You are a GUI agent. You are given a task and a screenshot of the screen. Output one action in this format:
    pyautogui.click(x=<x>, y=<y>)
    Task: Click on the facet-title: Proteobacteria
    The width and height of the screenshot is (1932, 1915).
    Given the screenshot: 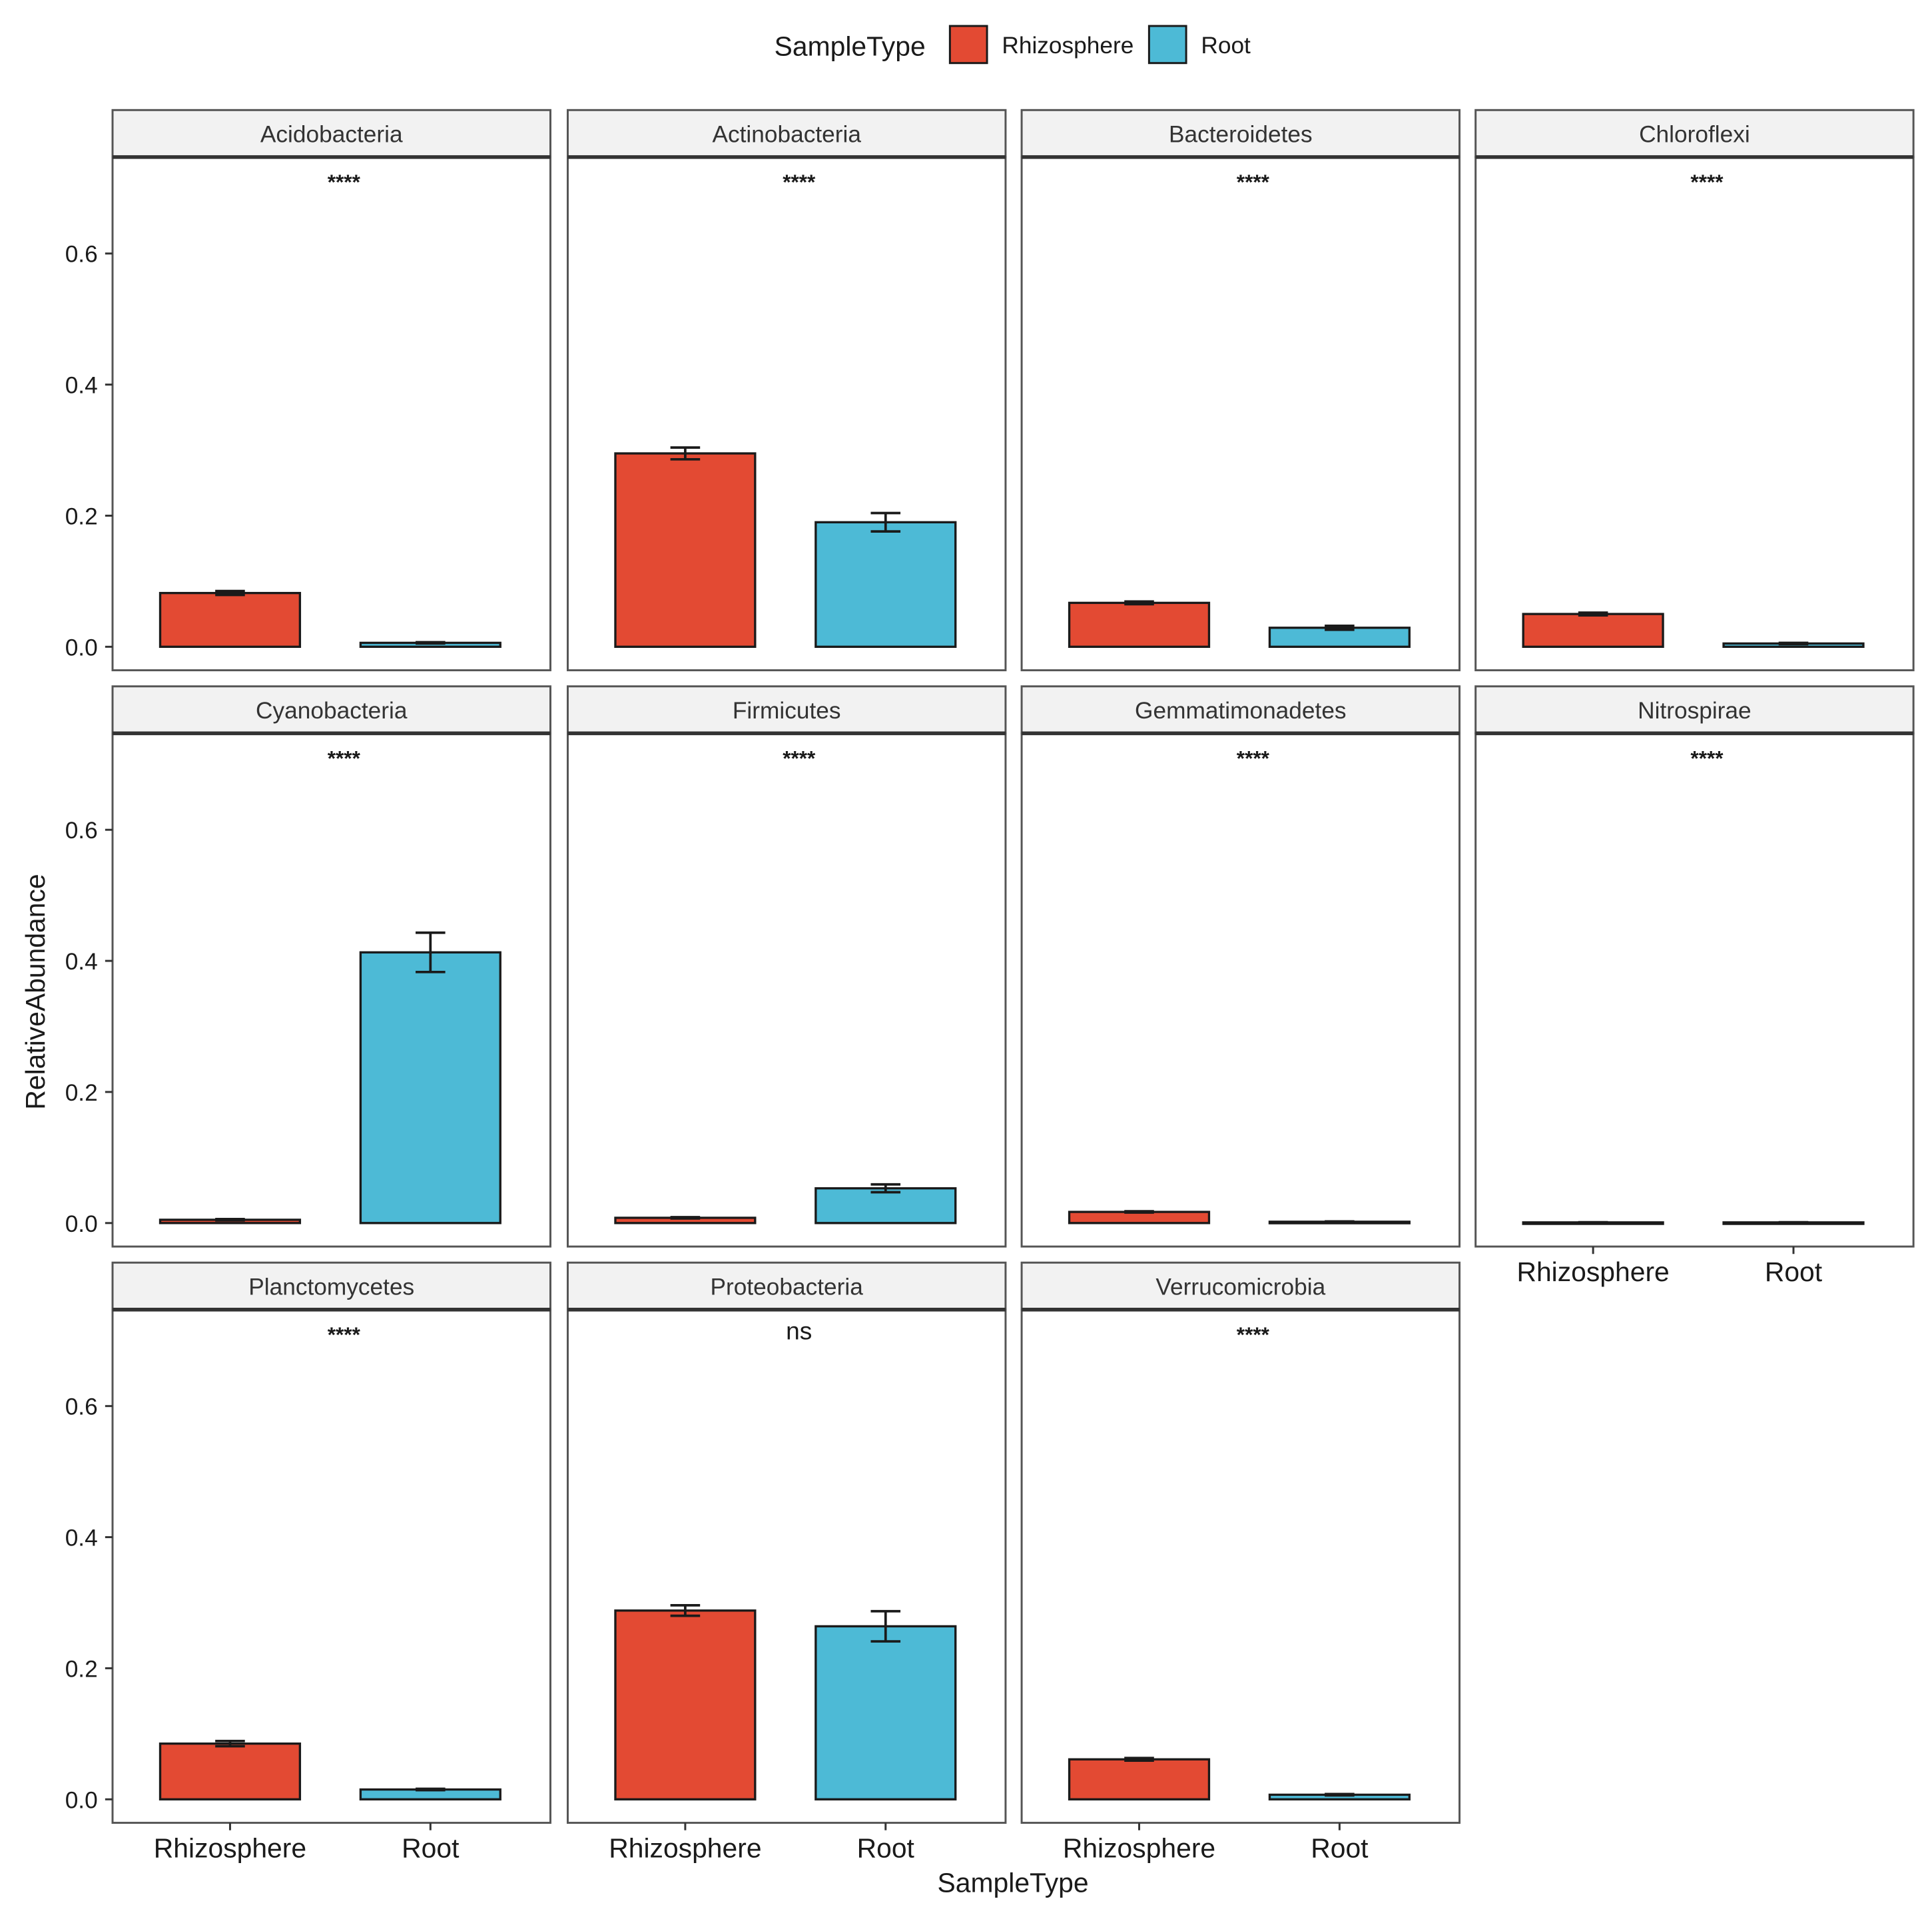 What is the action you would take?
    pyautogui.click(x=787, y=1287)
    